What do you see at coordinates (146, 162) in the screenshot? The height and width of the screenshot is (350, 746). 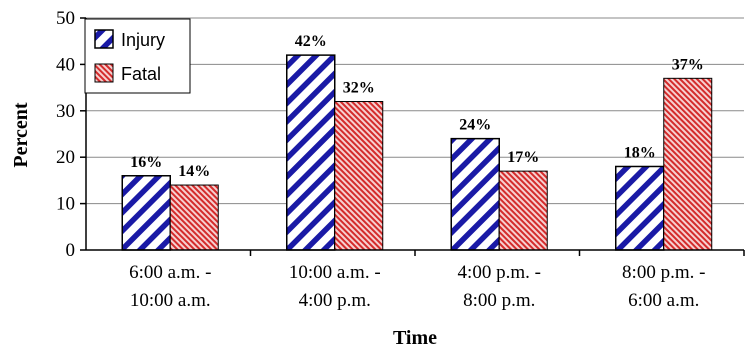 I see `data-label-injury: 16%` at bounding box center [146, 162].